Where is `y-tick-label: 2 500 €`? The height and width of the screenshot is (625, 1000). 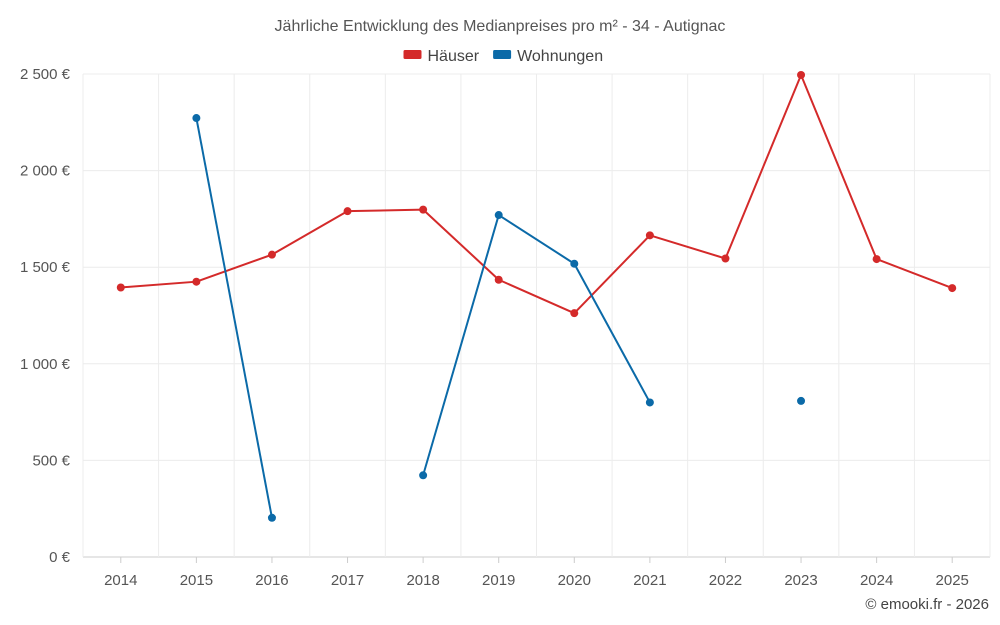 y-tick-label: 2 500 € is located at coordinates (45, 74).